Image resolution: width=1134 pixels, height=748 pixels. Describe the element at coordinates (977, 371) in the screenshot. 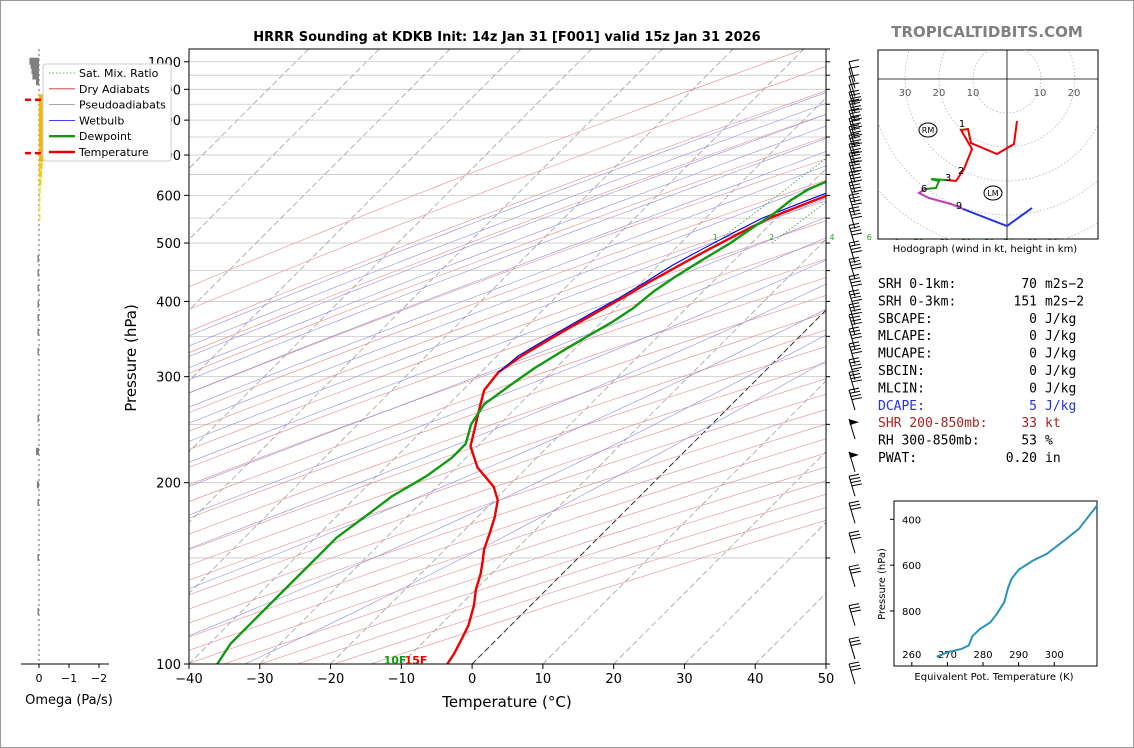

I see `index-row: SBCIN: 0 J/kg` at that location.